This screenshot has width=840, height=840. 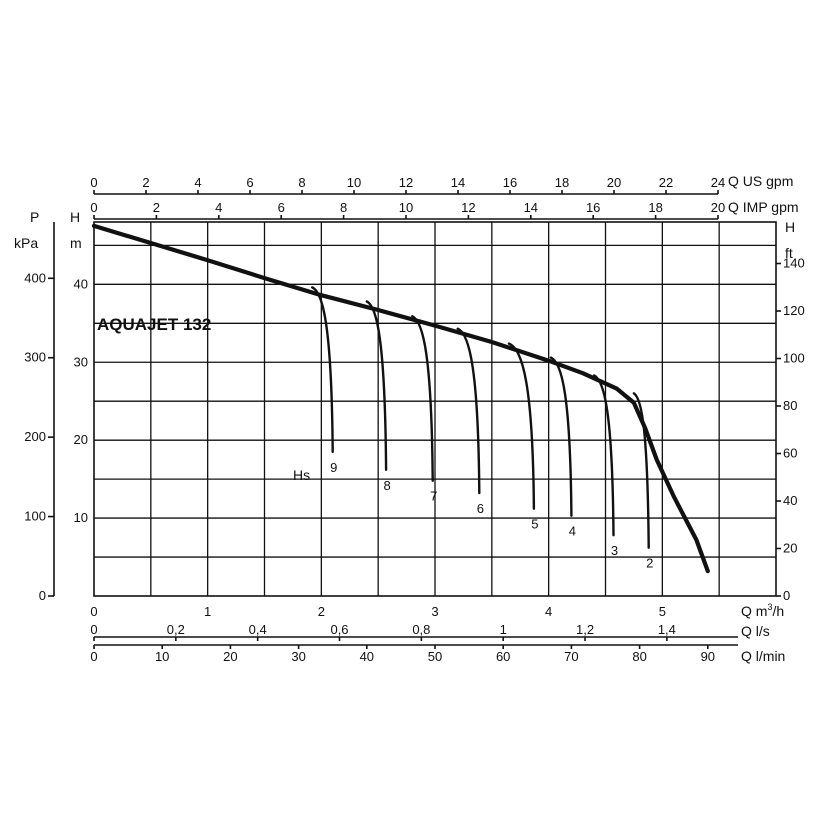 What do you see at coordinates (510, 182) in the screenshot?
I see `us-gpm-tick-label: 16` at bounding box center [510, 182].